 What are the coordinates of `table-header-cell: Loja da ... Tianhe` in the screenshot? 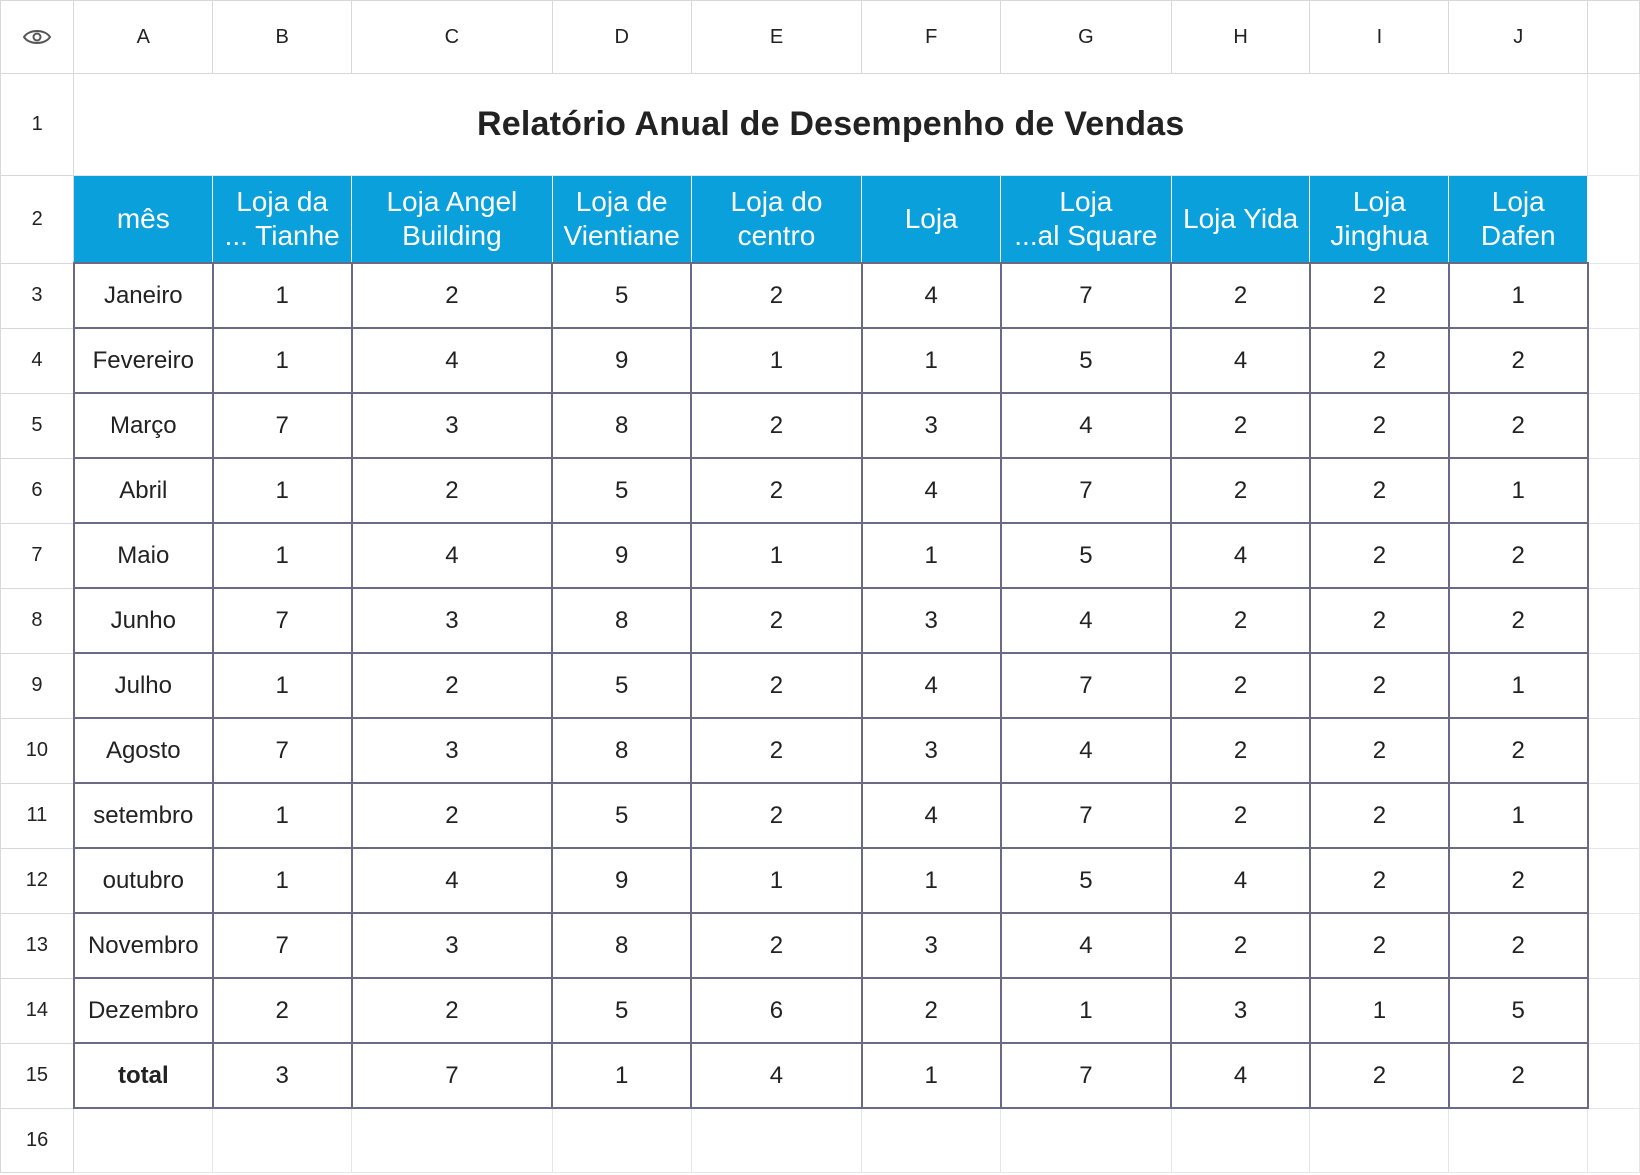 It's located at (282, 219).